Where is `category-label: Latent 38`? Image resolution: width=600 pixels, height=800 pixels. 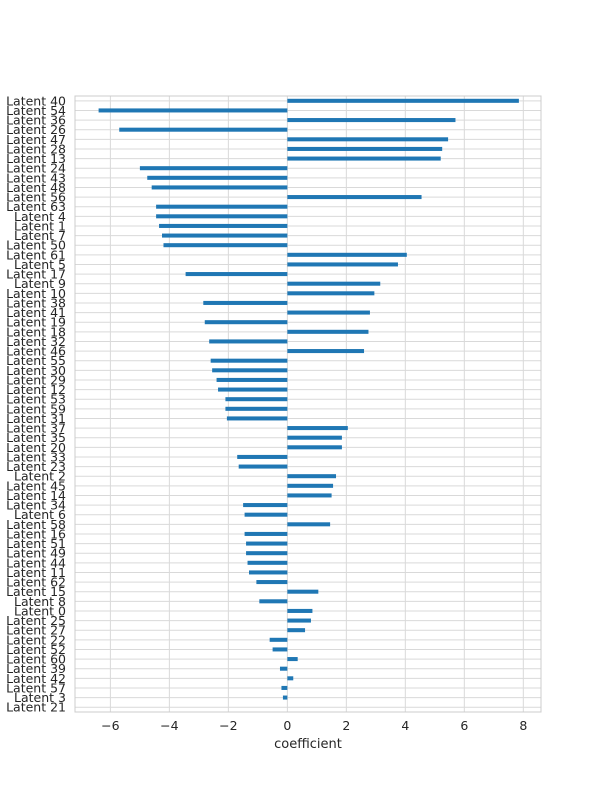
category-label: Latent 38 is located at coordinates (36, 302).